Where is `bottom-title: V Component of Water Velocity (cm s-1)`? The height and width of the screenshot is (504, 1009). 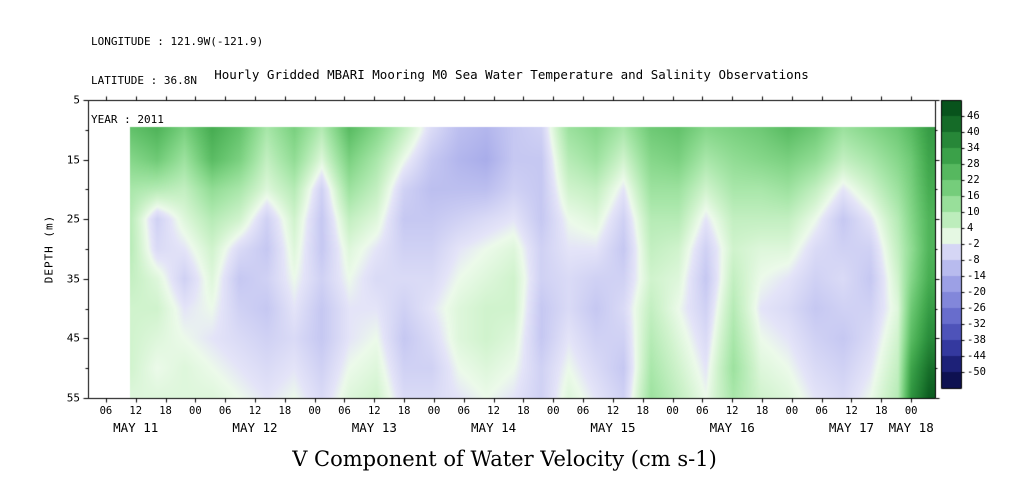
bottom-title: V Component of Water Velocity (cm s-1) is located at coordinates (504, 459).